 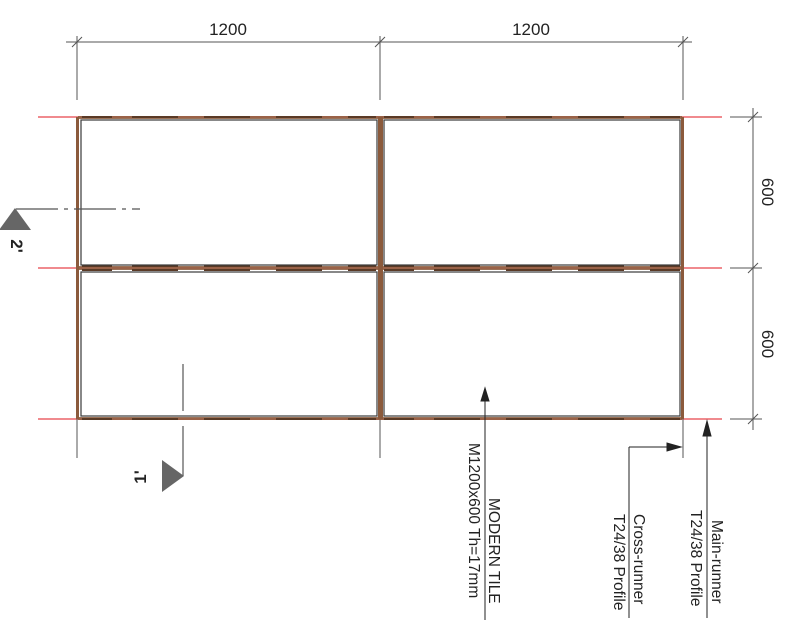 What do you see at coordinates (70, 219) in the screenshot?
I see `section-2-marker` at bounding box center [70, 219].